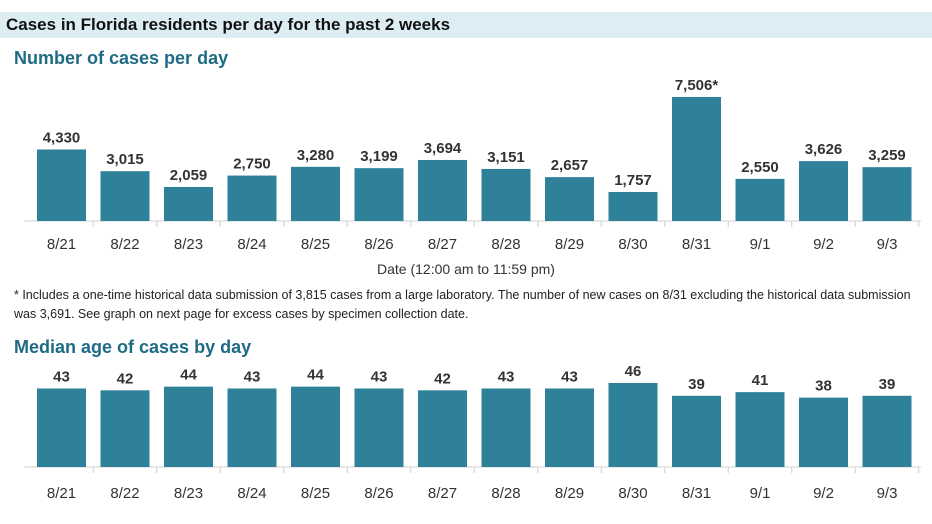  I want to click on age-x-tick-label: 9/3, so click(887, 493).